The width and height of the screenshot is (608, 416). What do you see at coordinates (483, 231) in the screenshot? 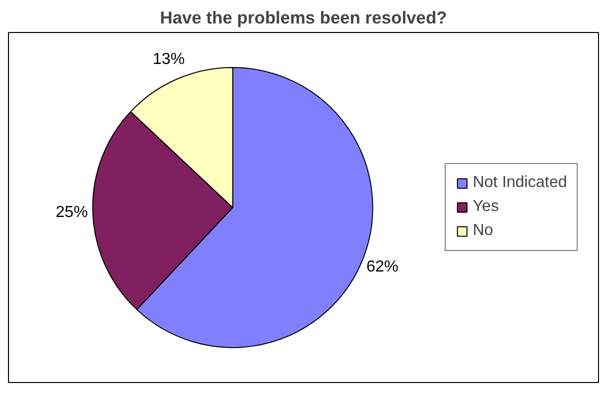
I see `legend-label: No` at bounding box center [483, 231].